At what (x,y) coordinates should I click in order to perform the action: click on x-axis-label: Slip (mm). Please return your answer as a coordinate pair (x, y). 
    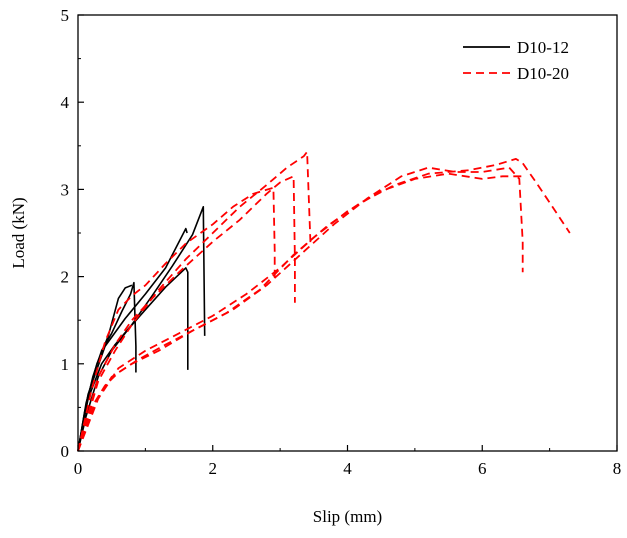
    Looking at the image, I should click on (347, 516).